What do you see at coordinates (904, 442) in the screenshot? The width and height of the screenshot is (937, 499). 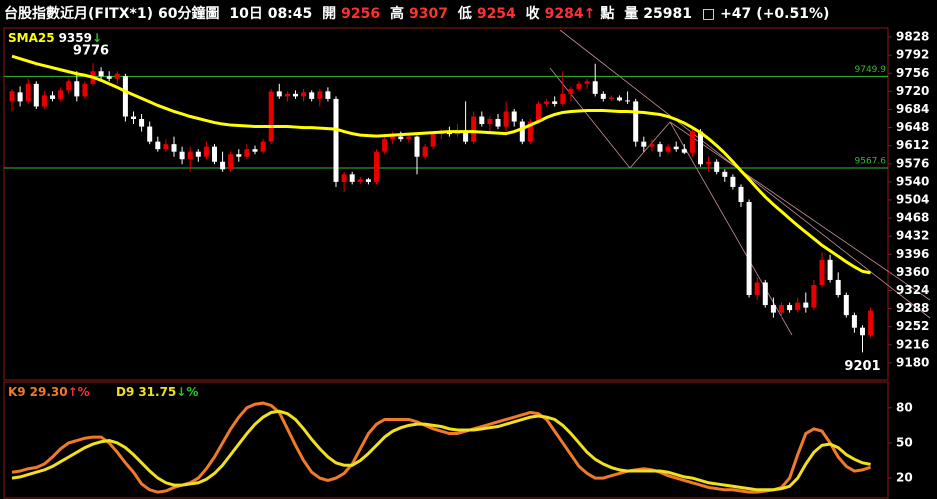 I see `y-tick-label: 50` at bounding box center [904, 442].